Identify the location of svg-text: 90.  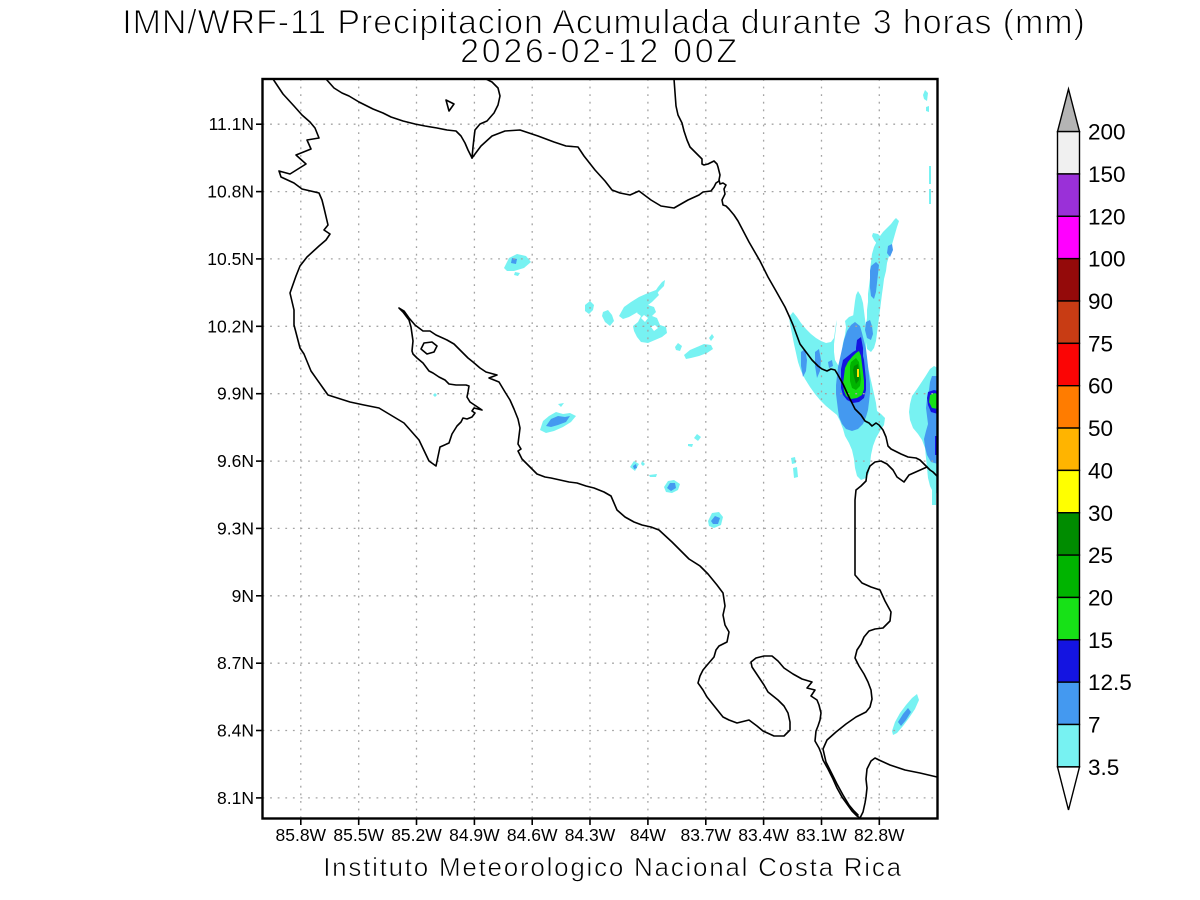
(1100, 301).